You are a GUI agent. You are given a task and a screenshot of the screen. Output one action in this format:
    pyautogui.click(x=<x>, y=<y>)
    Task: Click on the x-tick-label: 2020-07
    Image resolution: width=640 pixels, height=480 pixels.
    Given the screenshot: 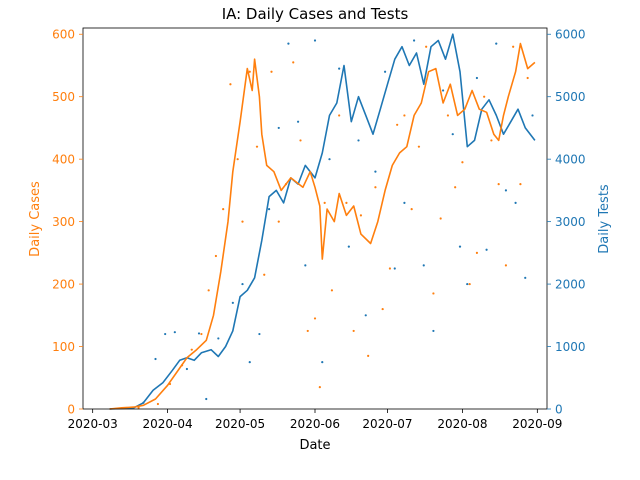 What is the action you would take?
    pyautogui.click(x=387, y=424)
    